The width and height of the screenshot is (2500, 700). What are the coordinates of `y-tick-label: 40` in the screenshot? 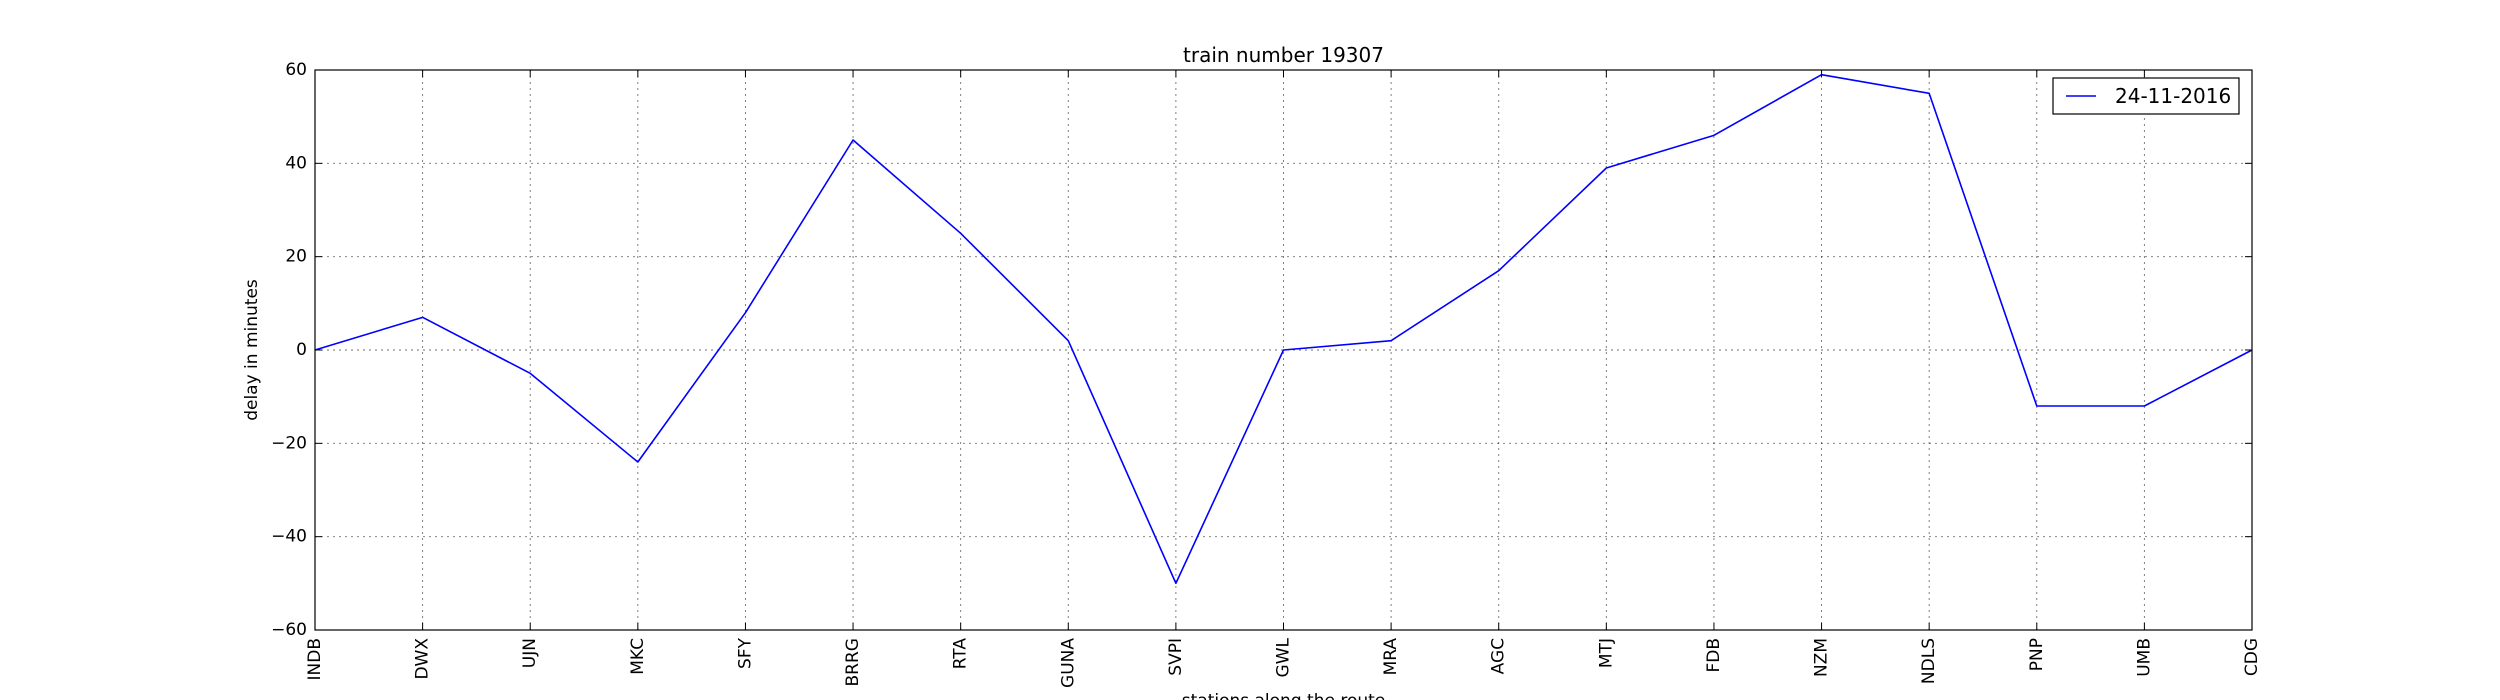 It's located at (296, 163).